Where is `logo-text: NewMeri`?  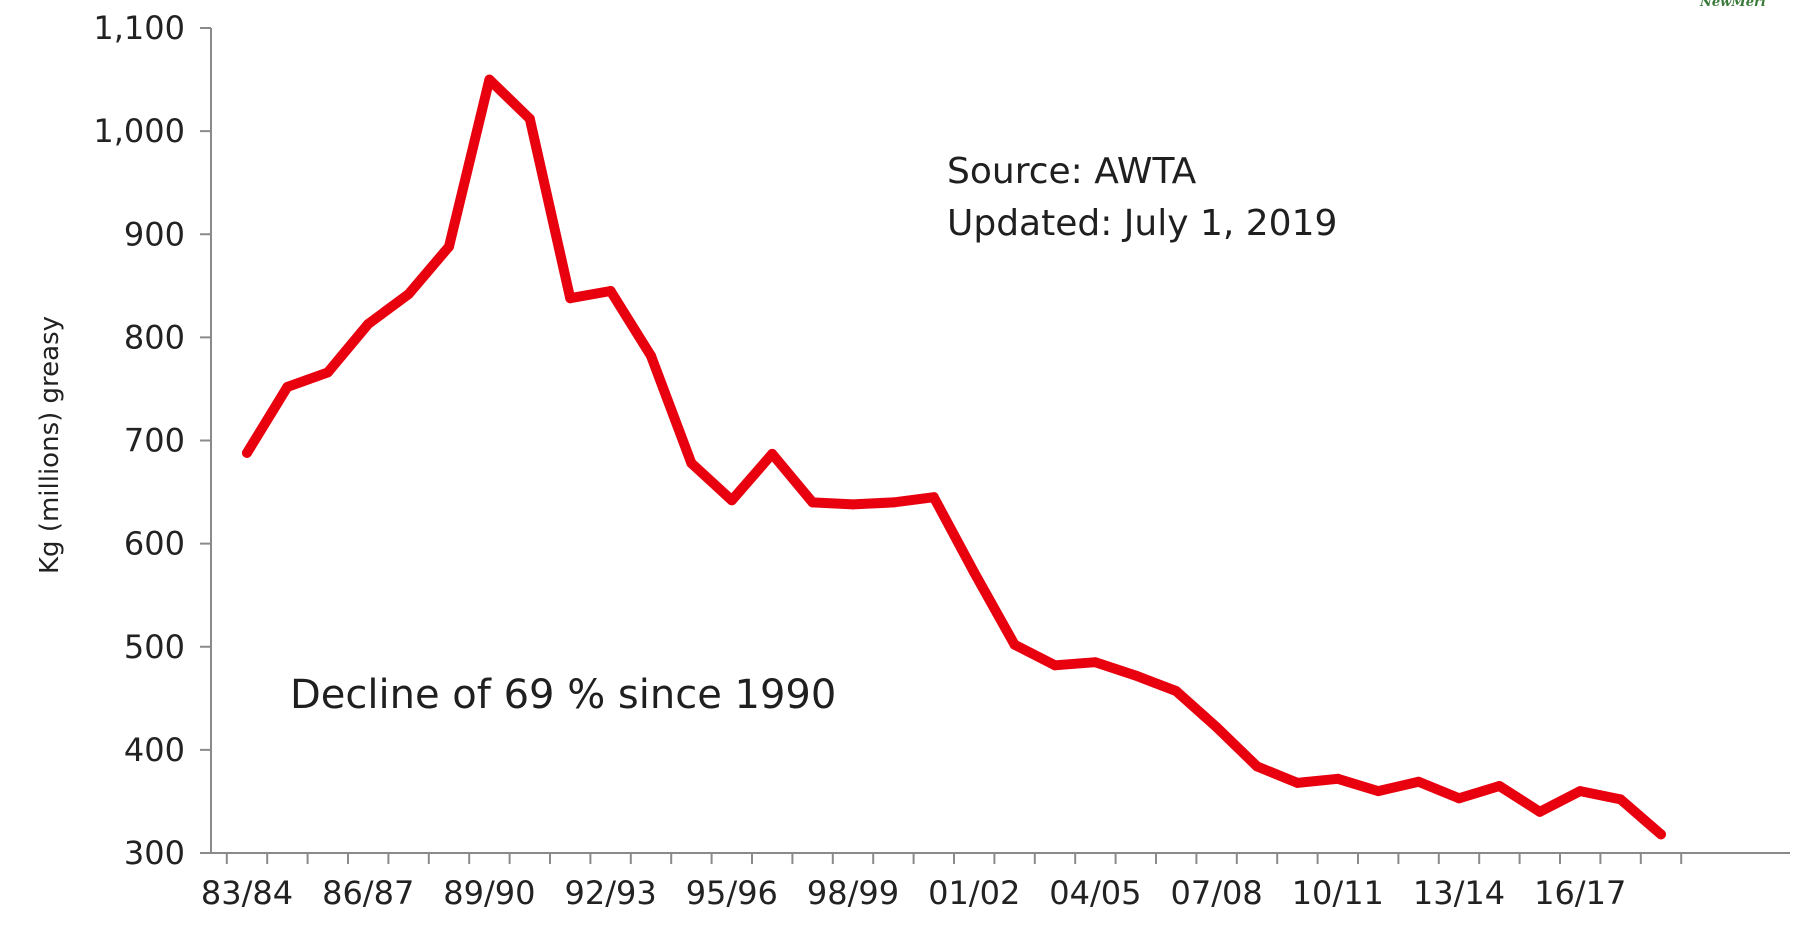 logo-text: NewMeri is located at coordinates (1732, 5).